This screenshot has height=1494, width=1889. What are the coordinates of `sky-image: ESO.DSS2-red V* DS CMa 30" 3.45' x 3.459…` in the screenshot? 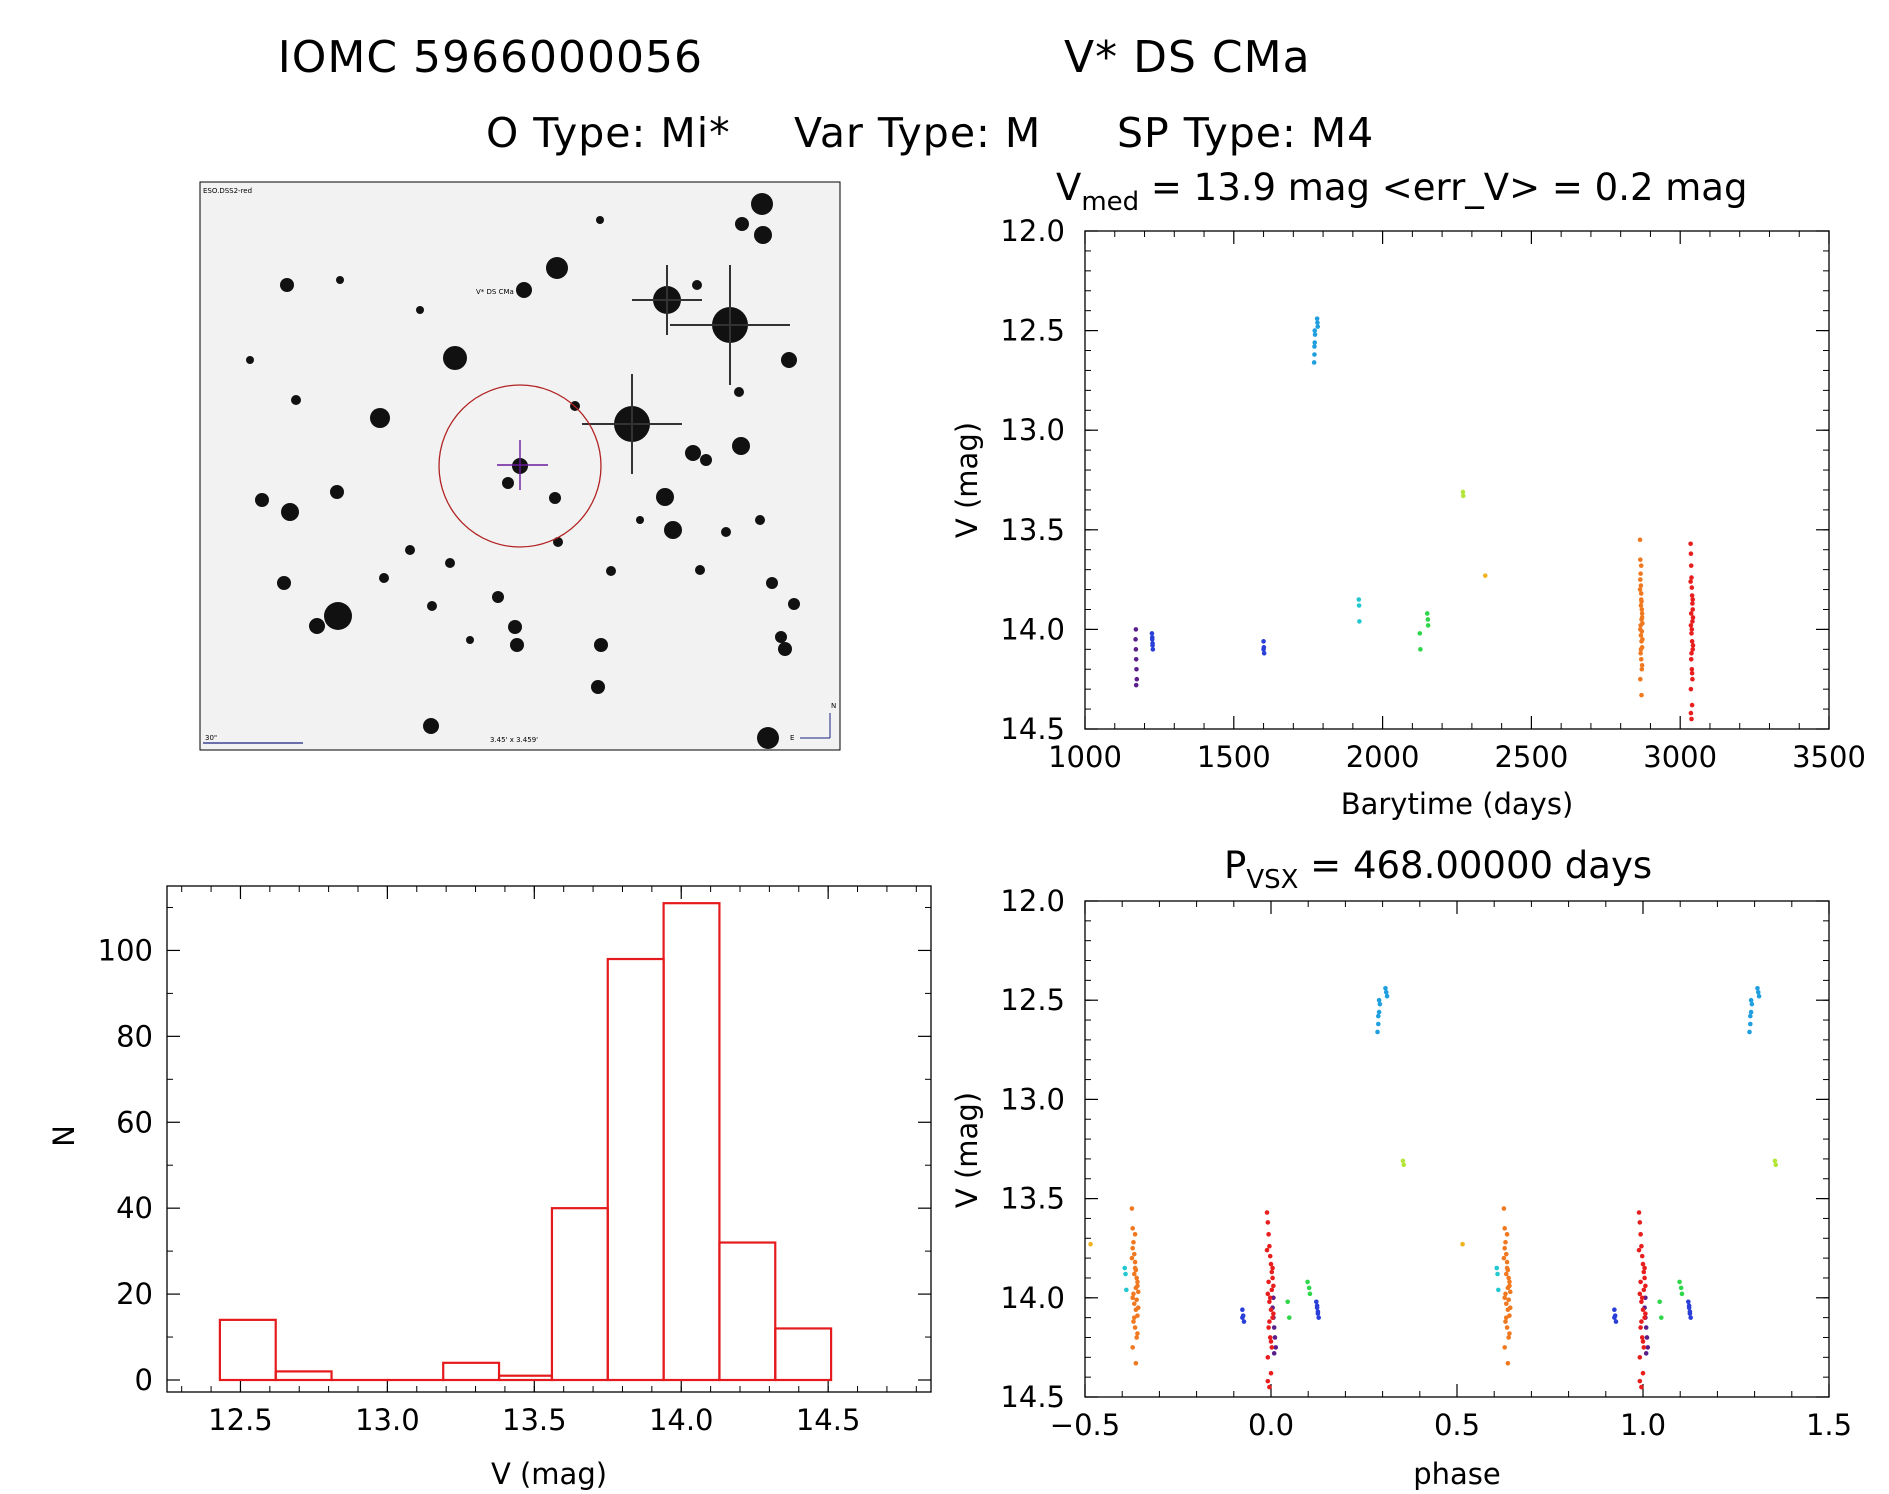 It's located at (520, 466).